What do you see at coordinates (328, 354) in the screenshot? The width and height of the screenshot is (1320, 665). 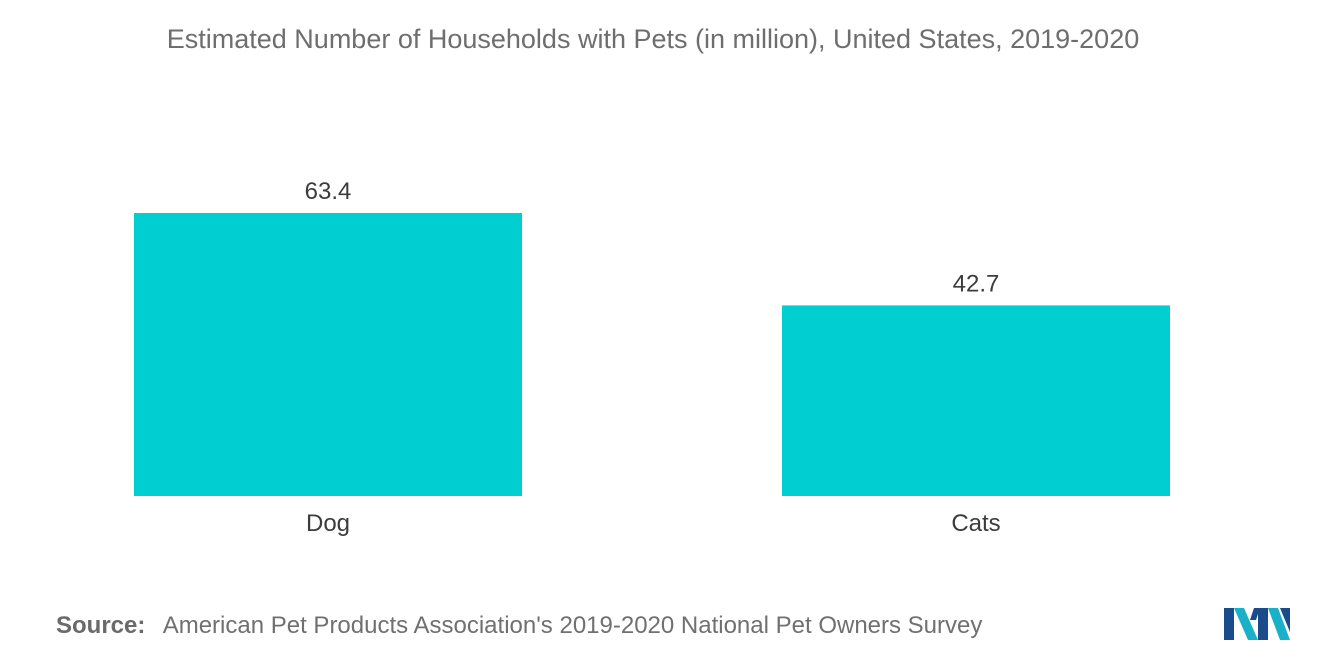 I see `bar-dog` at bounding box center [328, 354].